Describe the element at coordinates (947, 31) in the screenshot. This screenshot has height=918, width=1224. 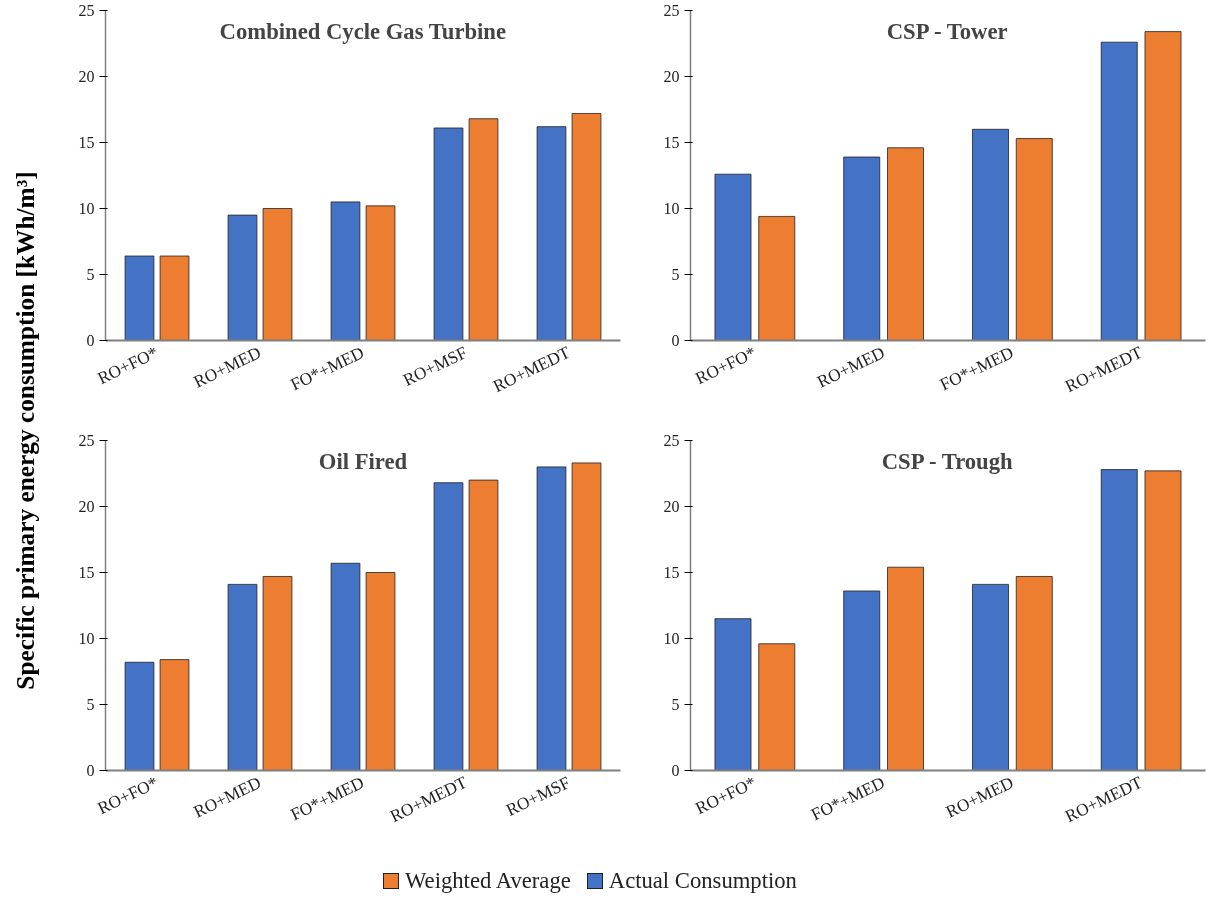
I see `chart-title: CSP - Tower` at that location.